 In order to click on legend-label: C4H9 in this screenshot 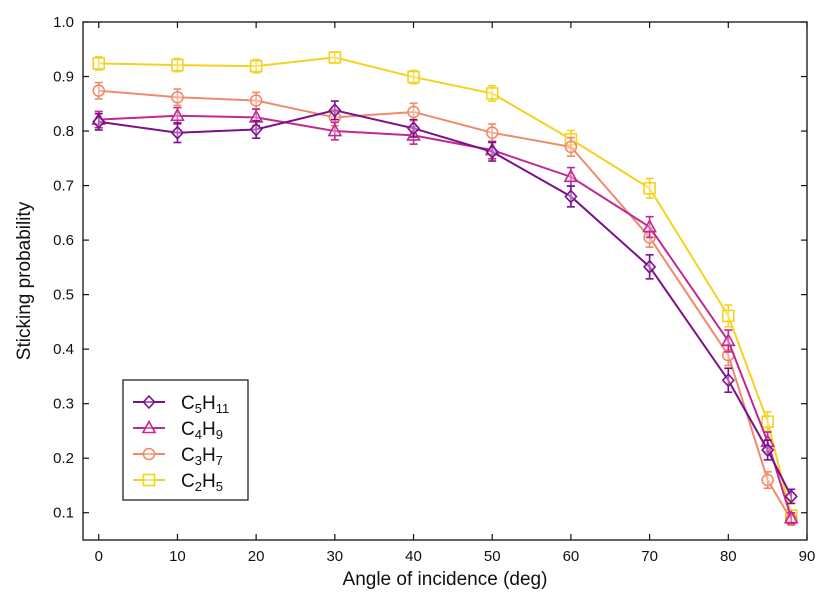, I will do `click(202, 430)`.